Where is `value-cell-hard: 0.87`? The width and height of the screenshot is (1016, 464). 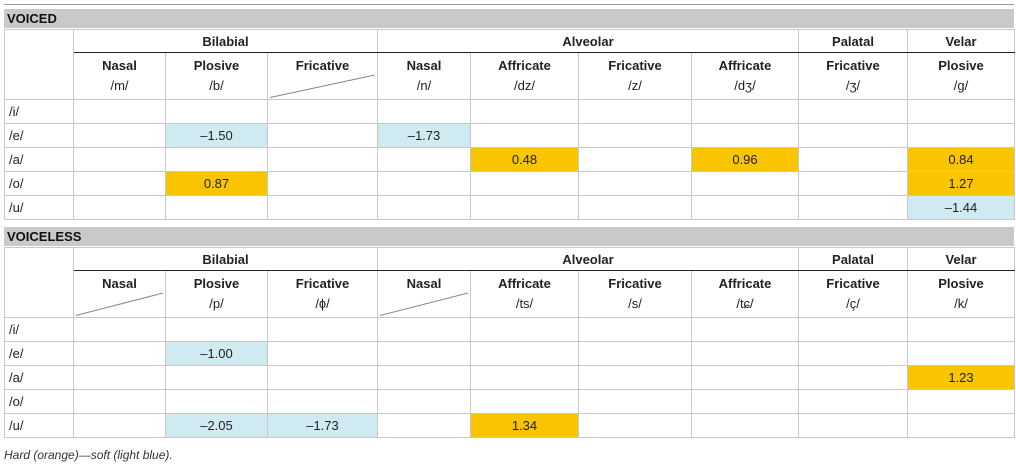 value-cell-hard: 0.87 is located at coordinates (216, 183).